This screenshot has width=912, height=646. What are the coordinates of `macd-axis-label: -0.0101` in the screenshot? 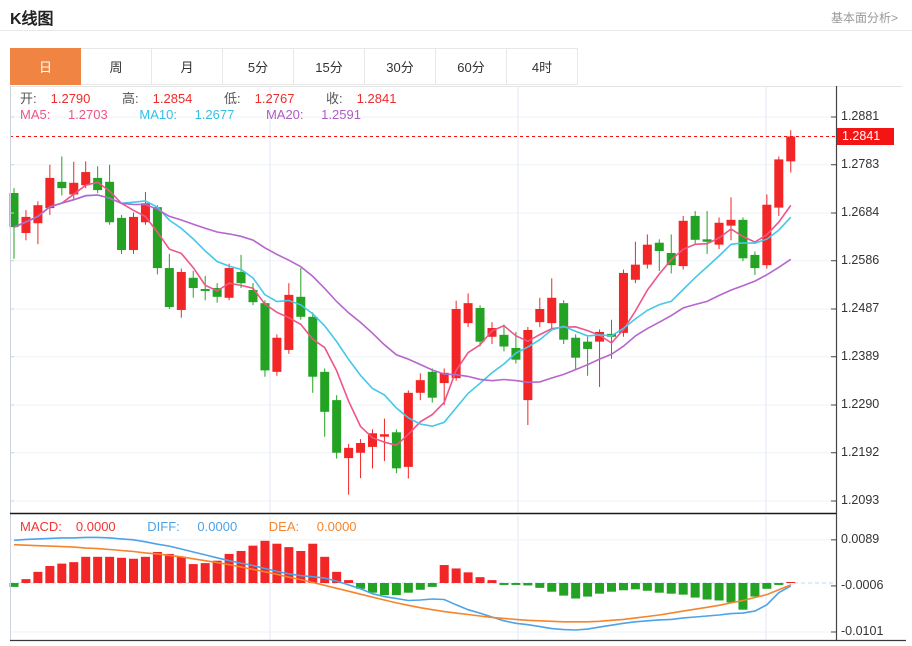 It's located at (862, 630).